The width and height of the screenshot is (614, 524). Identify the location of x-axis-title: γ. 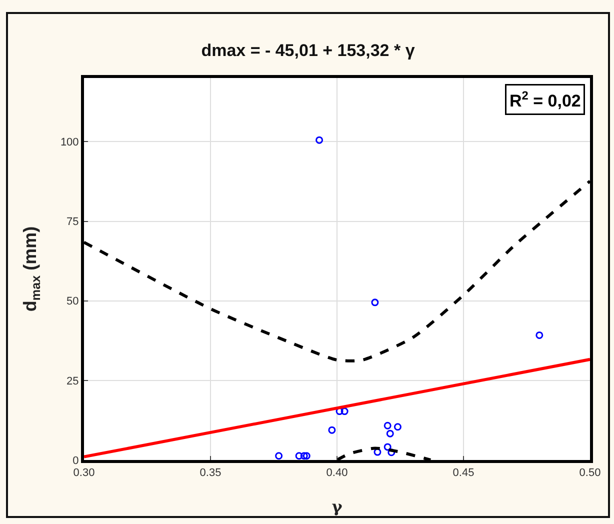
(337, 506).